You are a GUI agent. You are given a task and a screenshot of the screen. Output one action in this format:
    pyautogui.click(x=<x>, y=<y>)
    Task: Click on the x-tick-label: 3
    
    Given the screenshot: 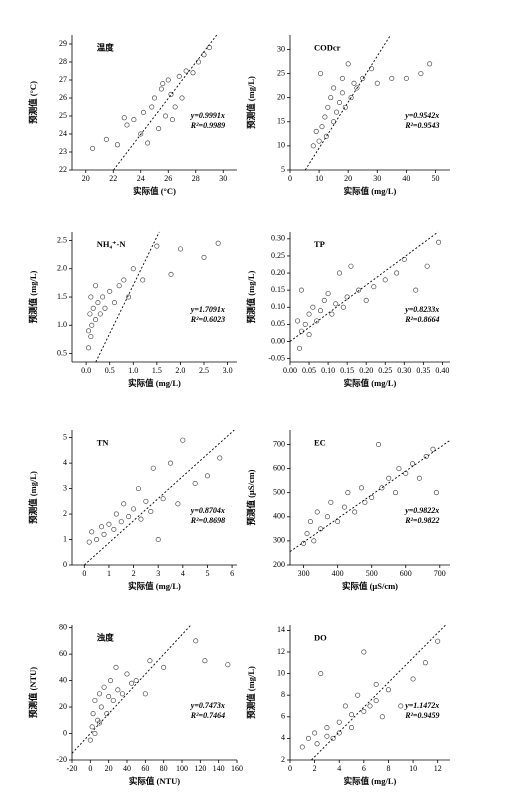 What is the action you would take?
    pyautogui.click(x=158, y=573)
    